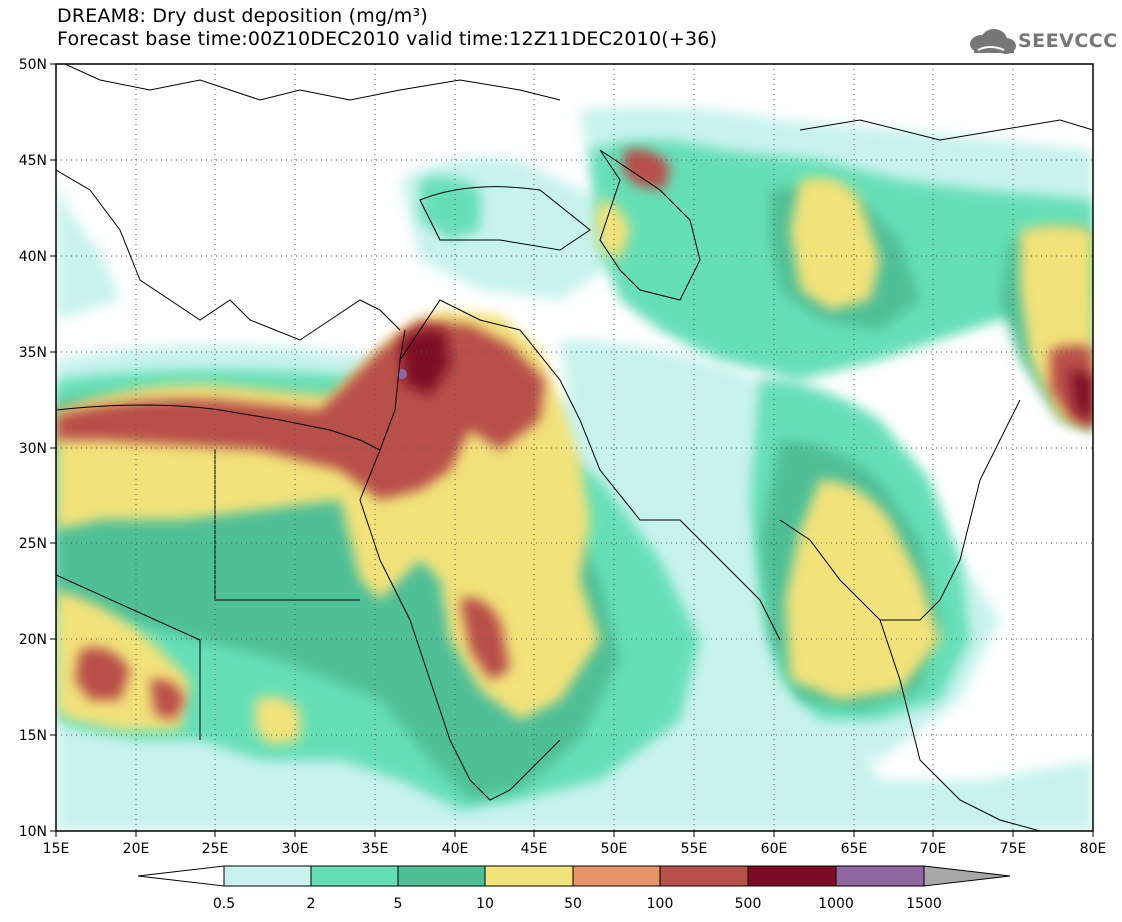 The height and width of the screenshot is (922, 1122). I want to click on lat-label: 35N, so click(33, 353).